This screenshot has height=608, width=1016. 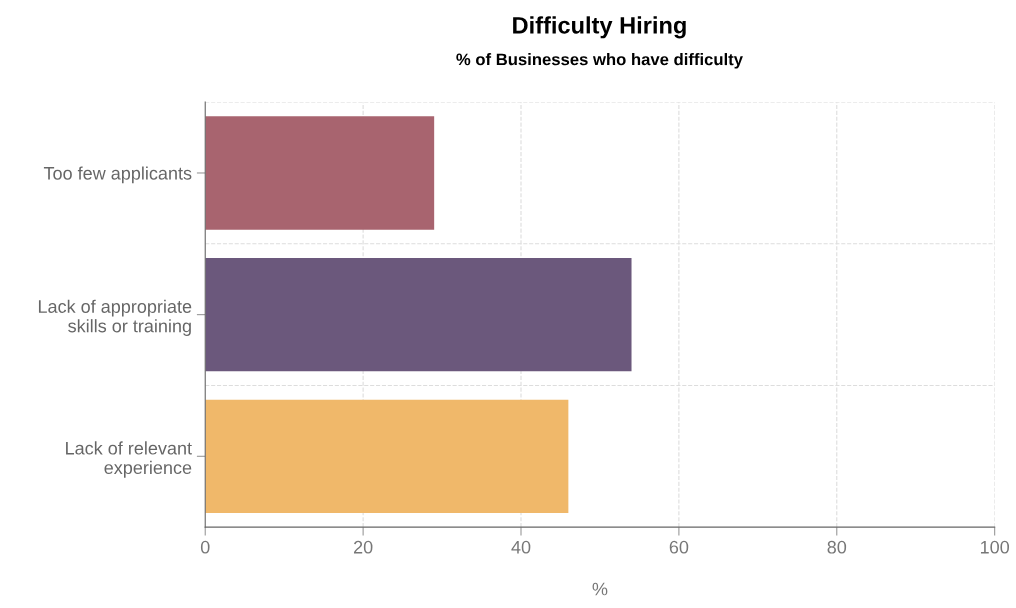 What do you see at coordinates (205, 547) in the screenshot?
I see `x-tick-label: 0` at bounding box center [205, 547].